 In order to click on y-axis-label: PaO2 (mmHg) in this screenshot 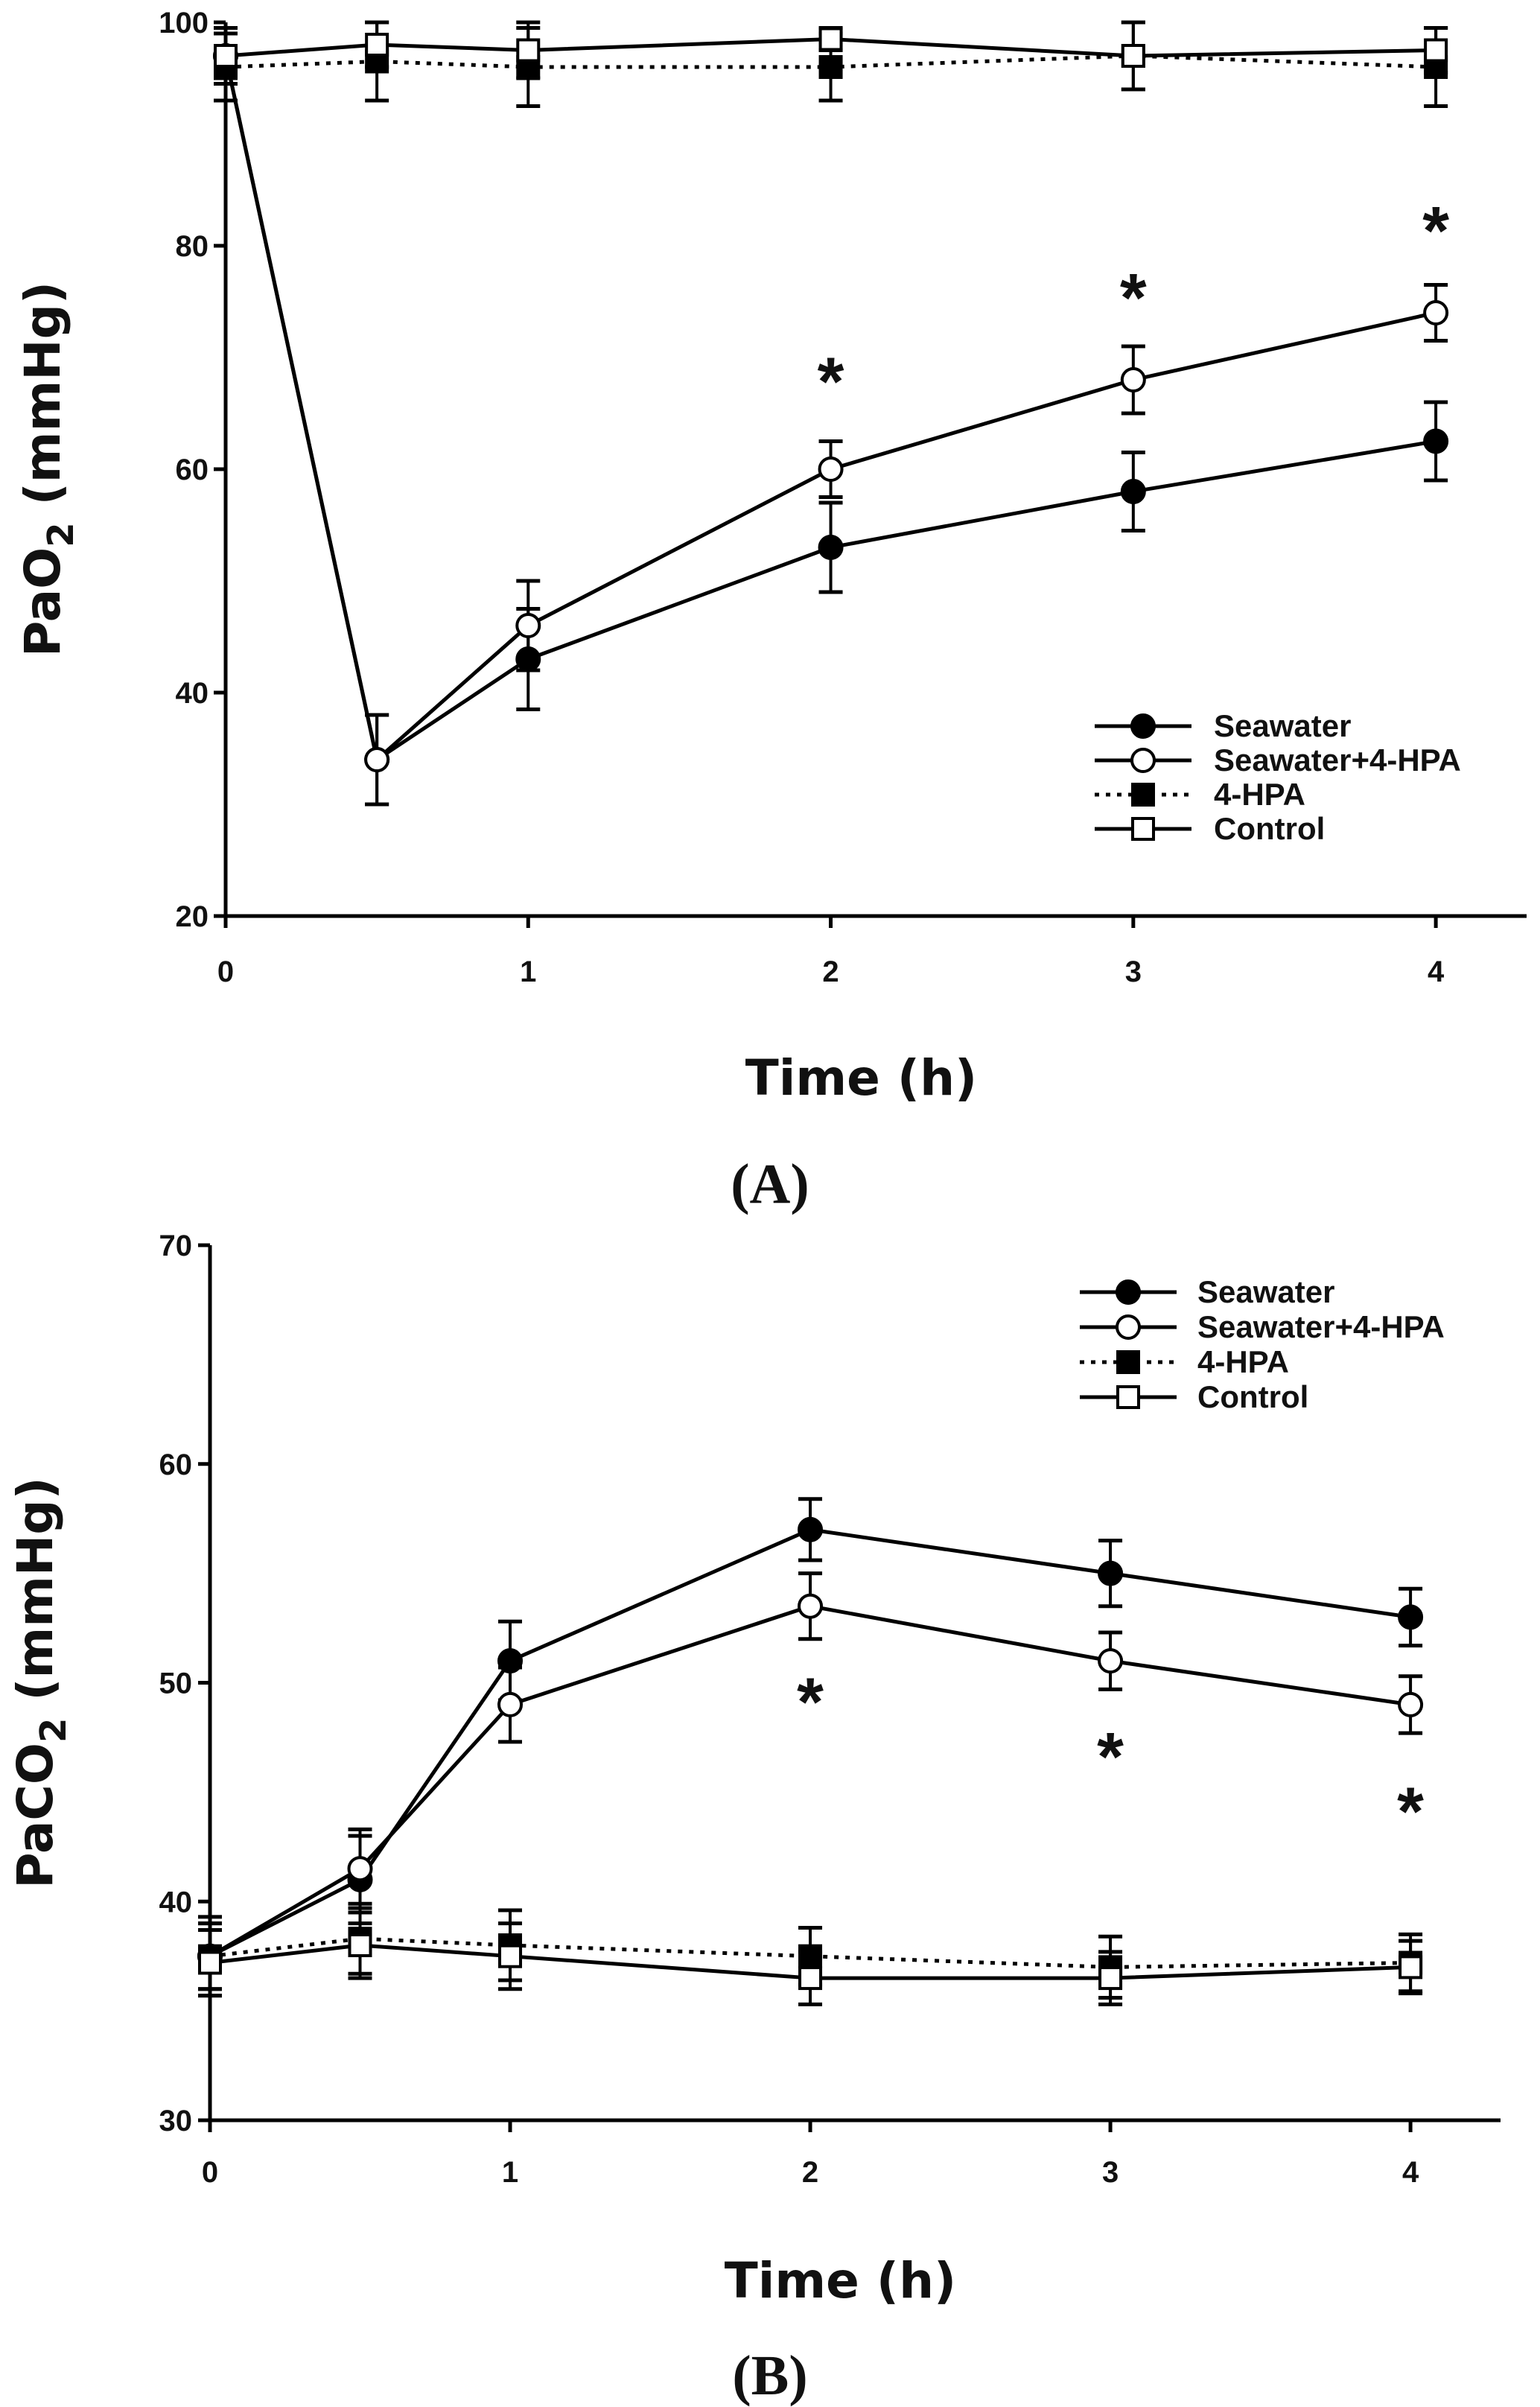, I will do `click(48, 470)`.